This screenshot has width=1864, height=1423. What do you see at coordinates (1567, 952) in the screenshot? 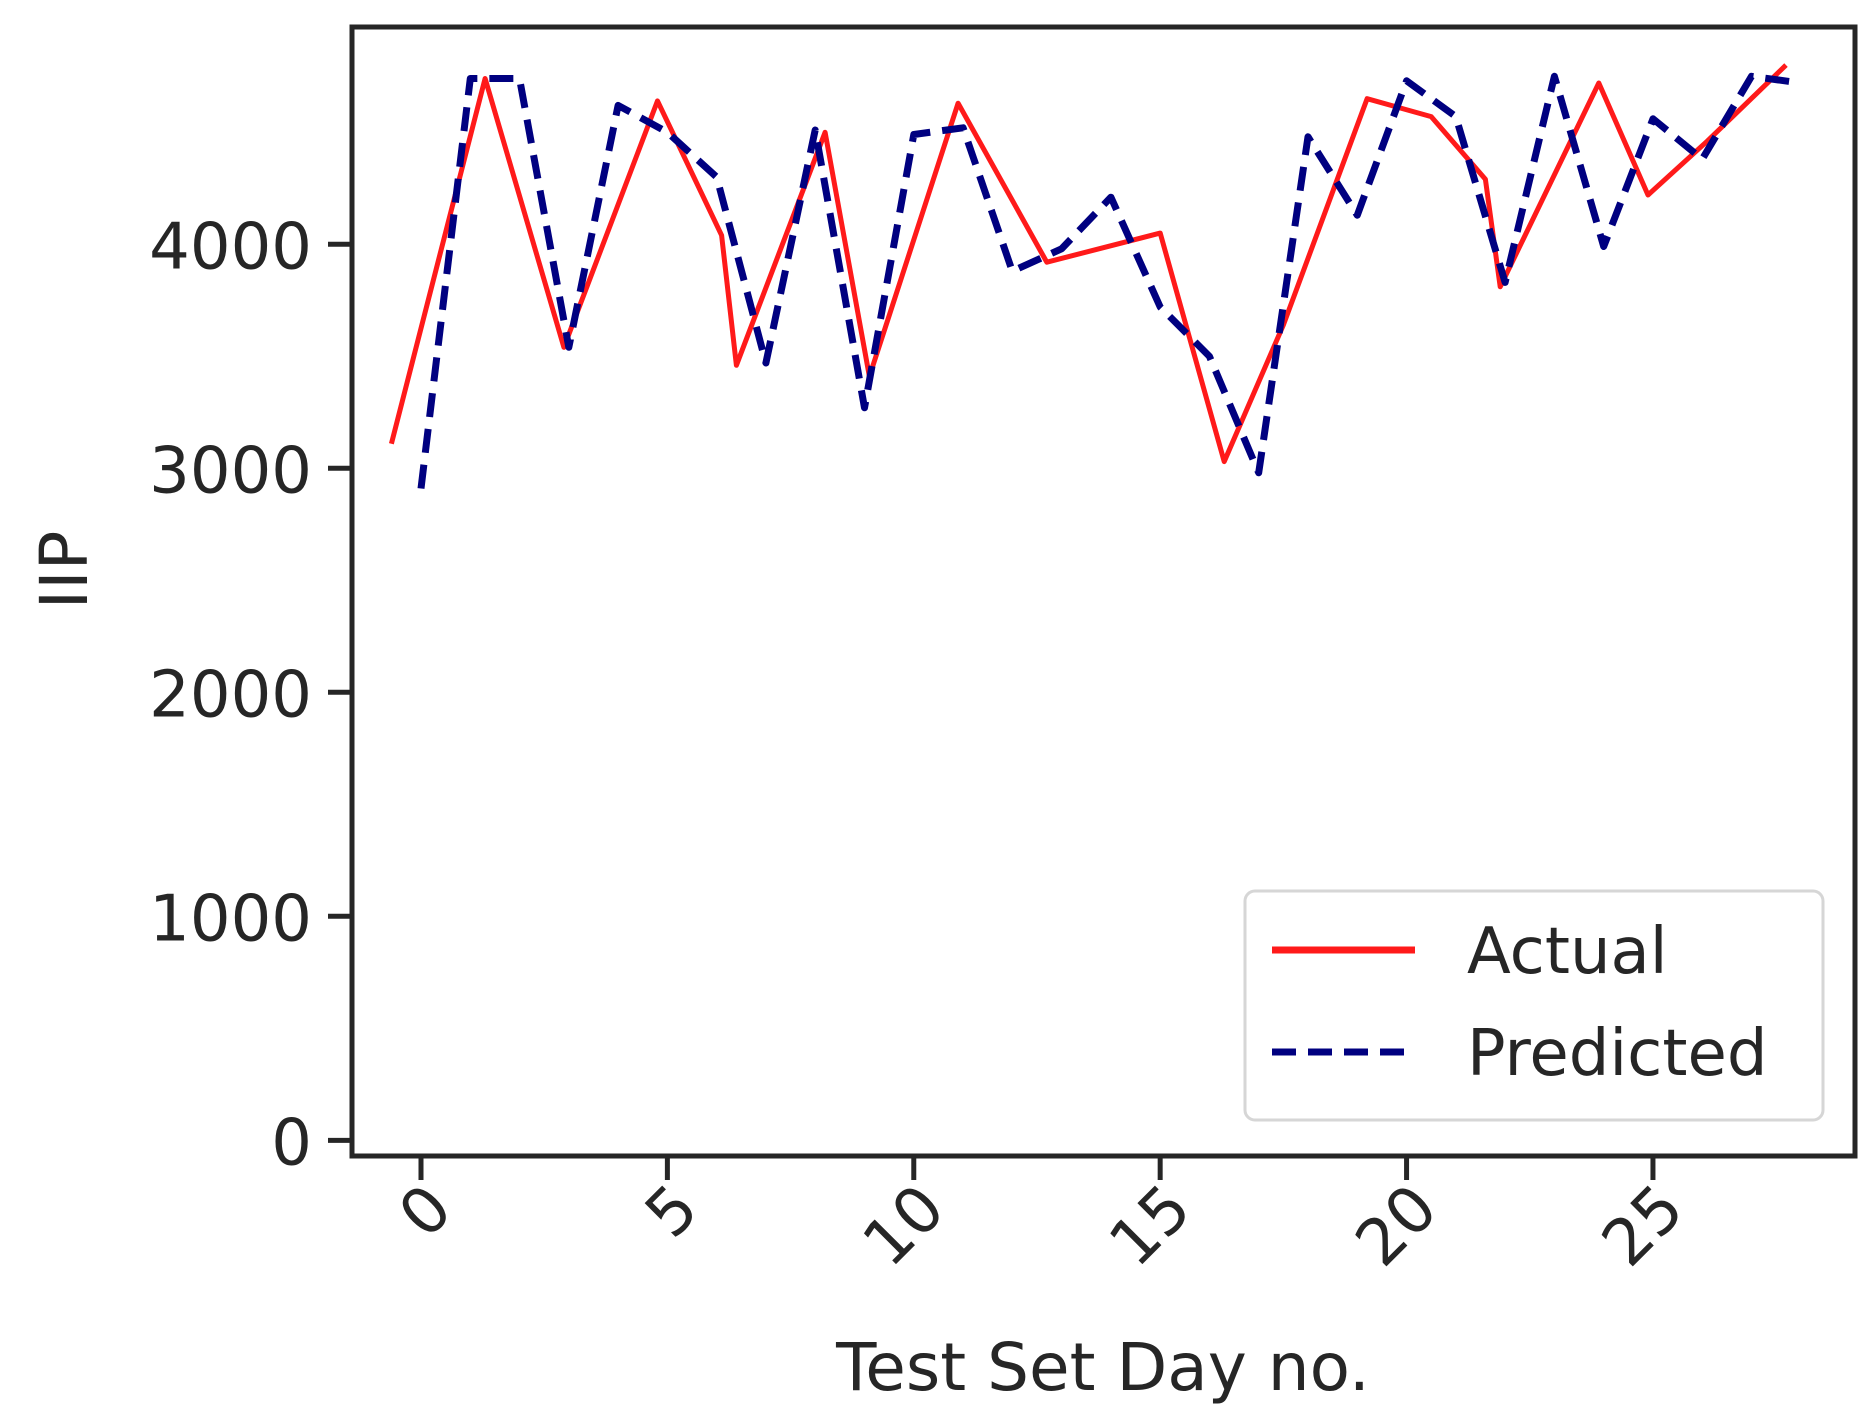
I see `legend-label-actual: Actual` at bounding box center [1567, 952].